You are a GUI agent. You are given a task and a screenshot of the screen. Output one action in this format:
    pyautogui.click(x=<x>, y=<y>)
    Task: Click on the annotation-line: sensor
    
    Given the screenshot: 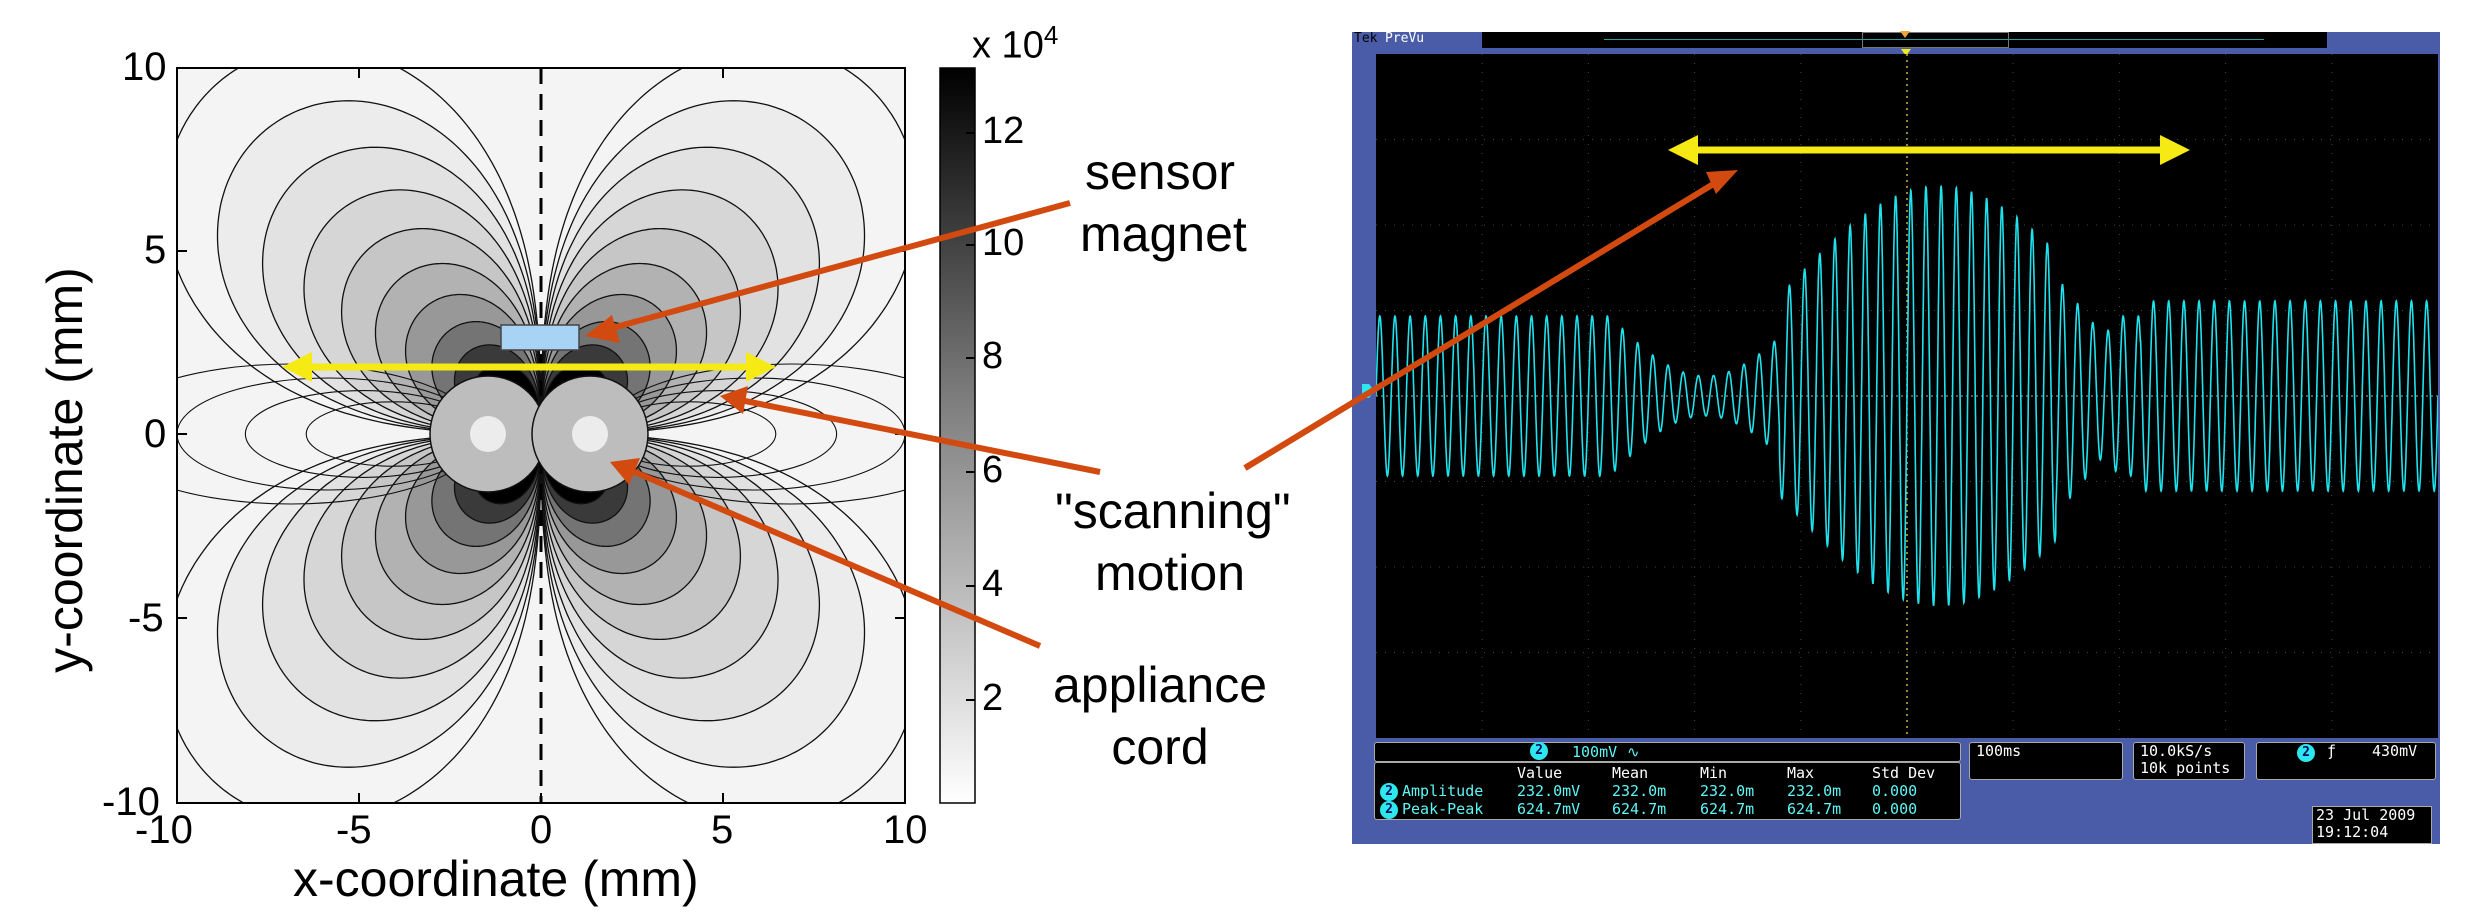 What is the action you would take?
    pyautogui.click(x=1160, y=172)
    